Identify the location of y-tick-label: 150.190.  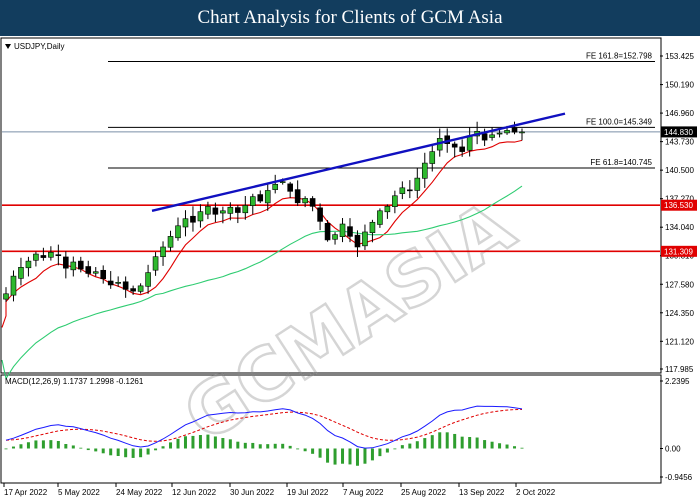
(679, 85).